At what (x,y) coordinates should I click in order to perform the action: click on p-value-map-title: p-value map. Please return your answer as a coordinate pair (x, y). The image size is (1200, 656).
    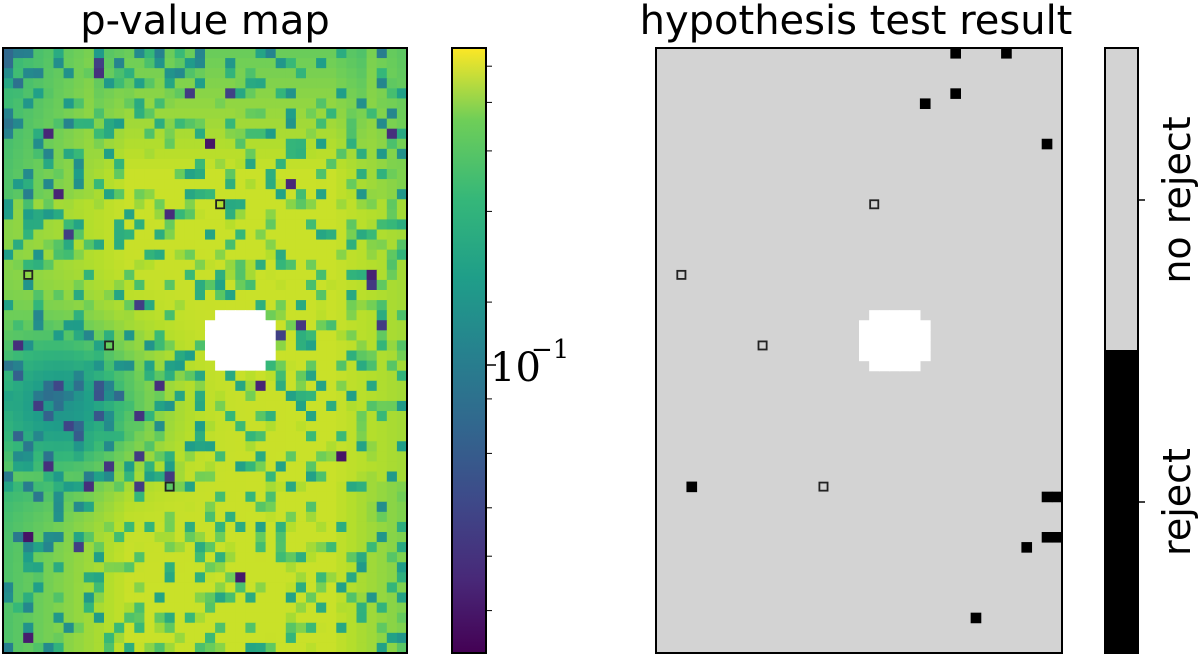
    Looking at the image, I should click on (205, 22).